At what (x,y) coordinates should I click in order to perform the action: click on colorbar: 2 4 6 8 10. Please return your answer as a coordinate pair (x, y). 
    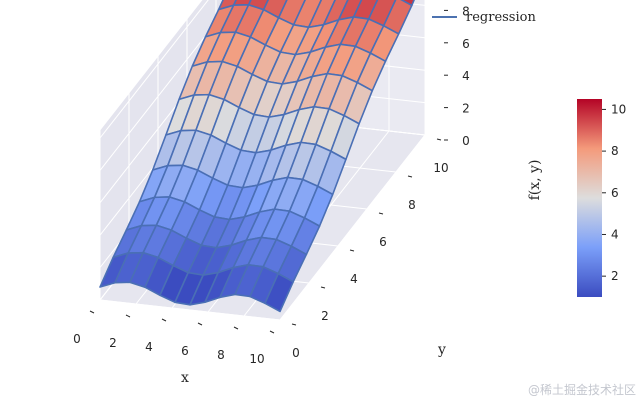
    Looking at the image, I should click on (601, 198).